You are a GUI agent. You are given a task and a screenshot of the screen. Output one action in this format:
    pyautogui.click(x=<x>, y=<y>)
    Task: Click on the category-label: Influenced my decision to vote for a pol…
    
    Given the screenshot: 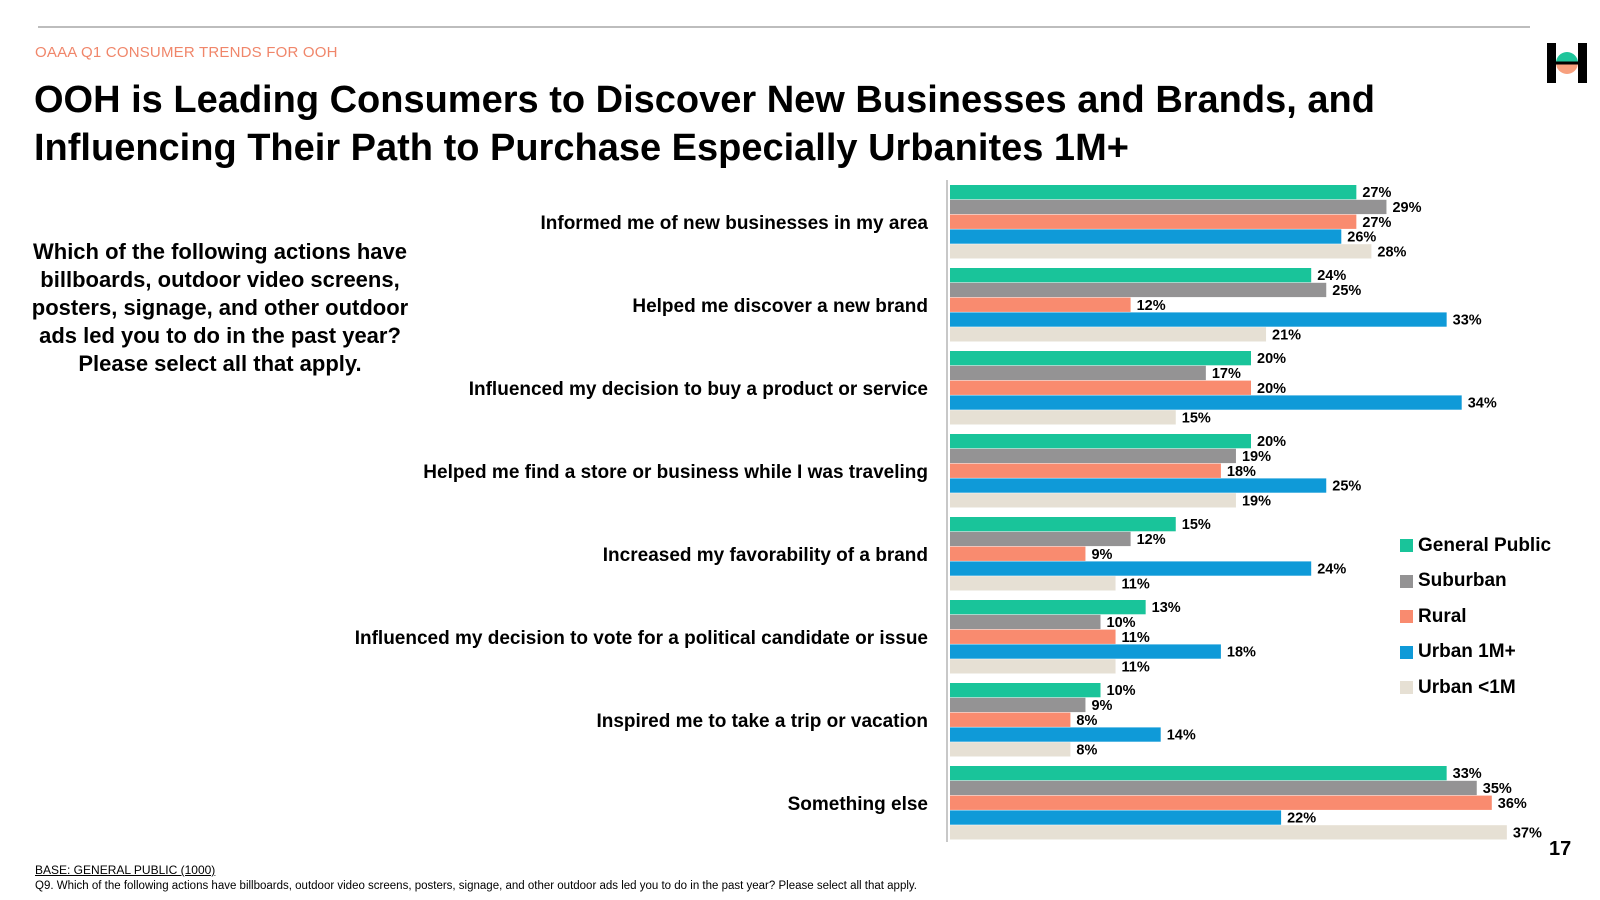 What is the action you would take?
    pyautogui.click(x=641, y=638)
    